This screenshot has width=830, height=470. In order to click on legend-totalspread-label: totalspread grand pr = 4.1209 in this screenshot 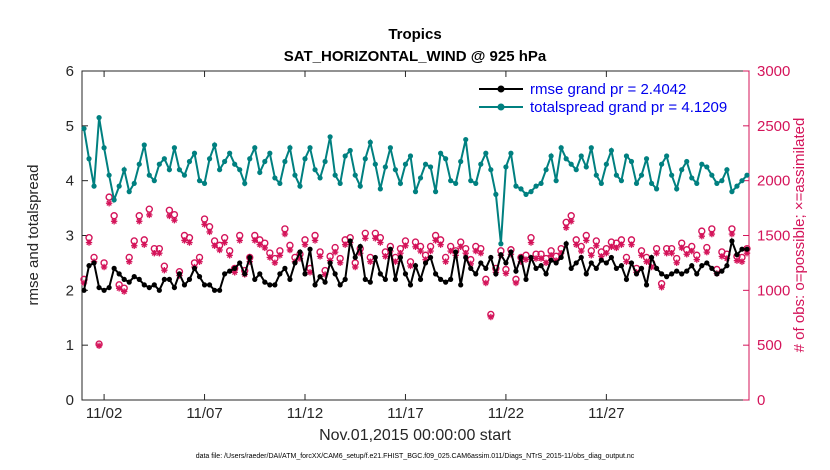, I will do `click(628, 107)`.